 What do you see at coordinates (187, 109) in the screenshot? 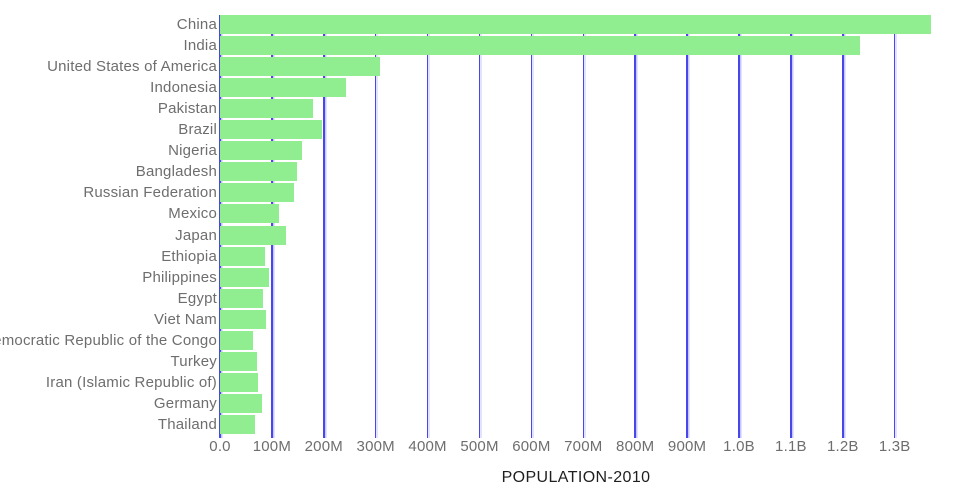
I see `category-label-pakistan: Pakistan` at bounding box center [187, 109].